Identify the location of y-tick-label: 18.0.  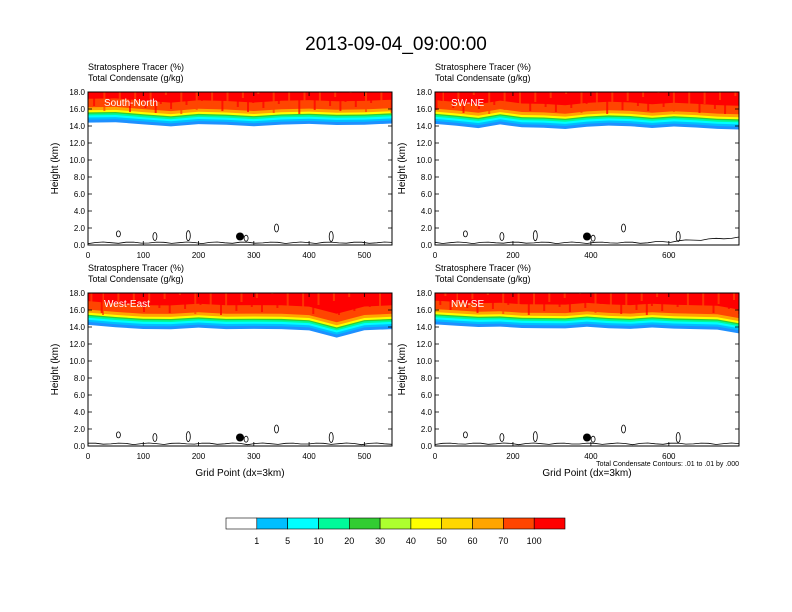
(77, 92).